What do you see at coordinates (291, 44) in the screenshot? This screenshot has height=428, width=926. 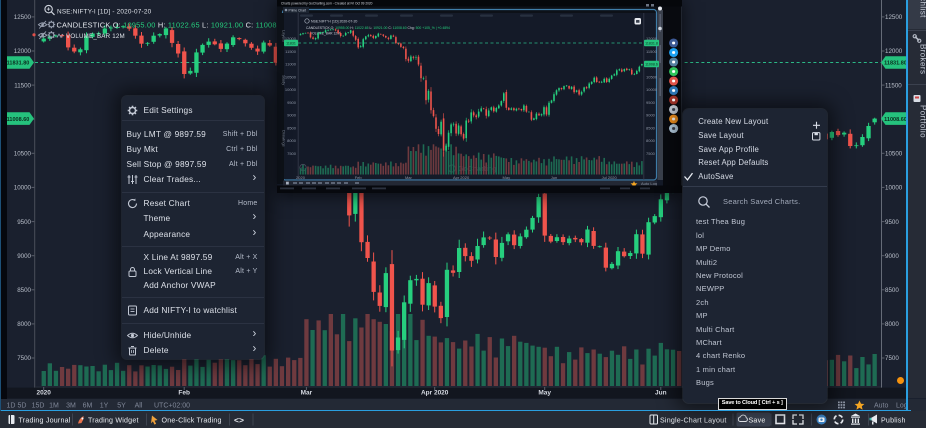 I see `svg-text: 11831` at bounding box center [291, 44].